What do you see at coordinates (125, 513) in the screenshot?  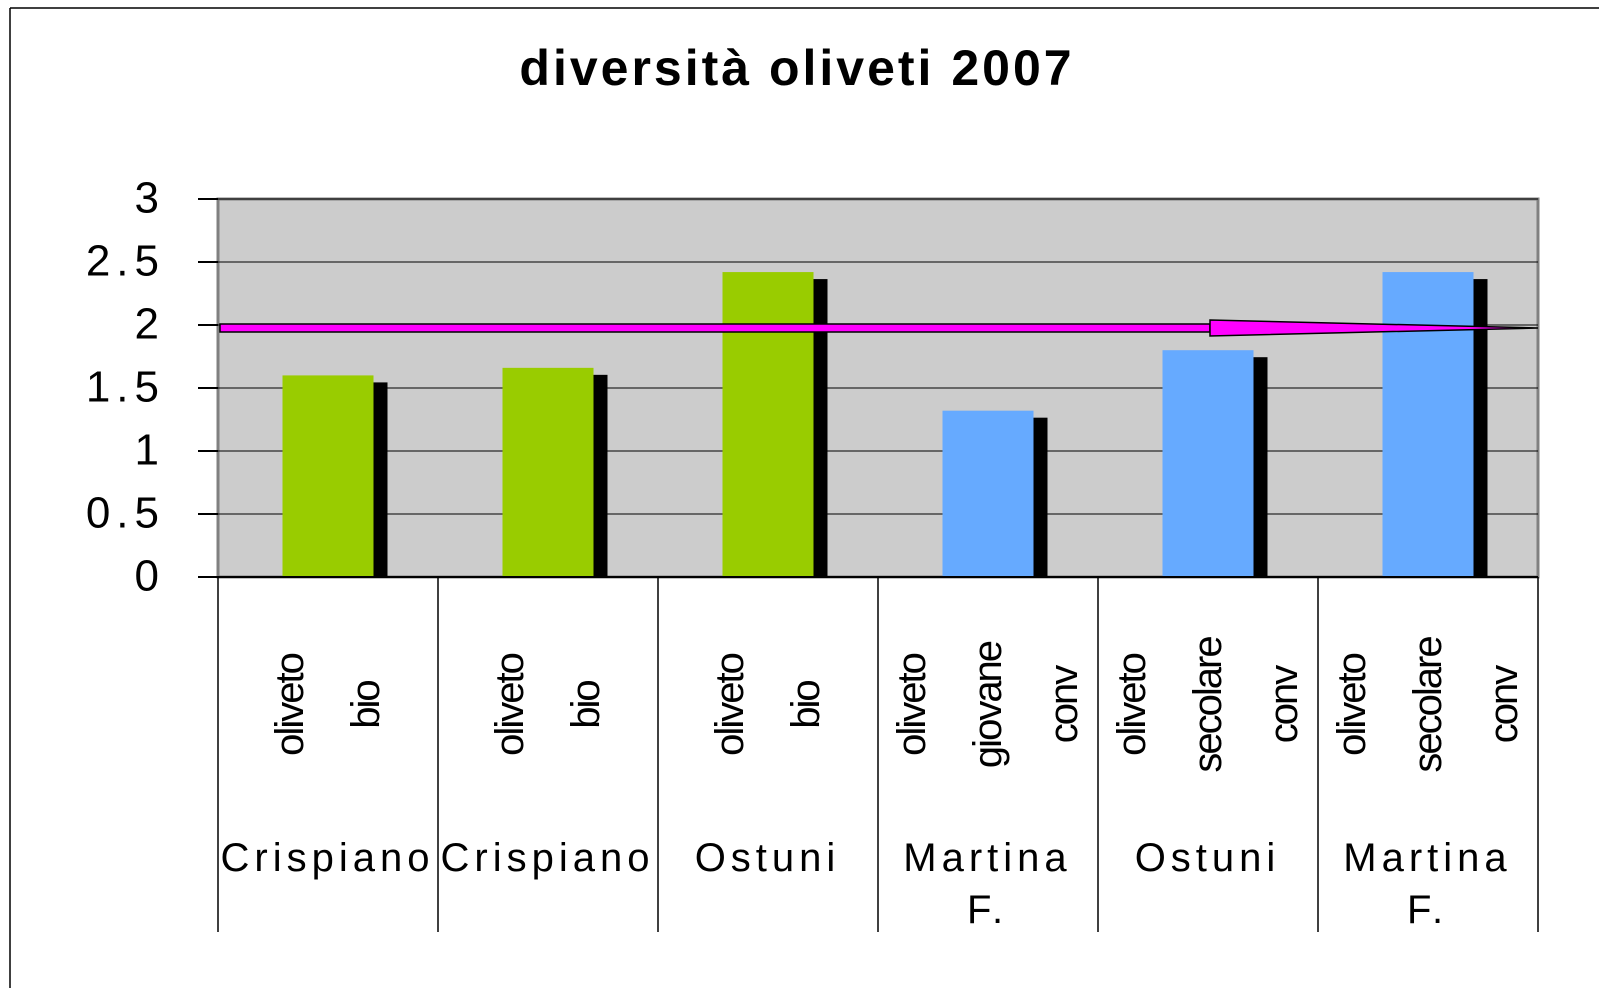 I see `y-tick-label: 0.5` at bounding box center [125, 513].